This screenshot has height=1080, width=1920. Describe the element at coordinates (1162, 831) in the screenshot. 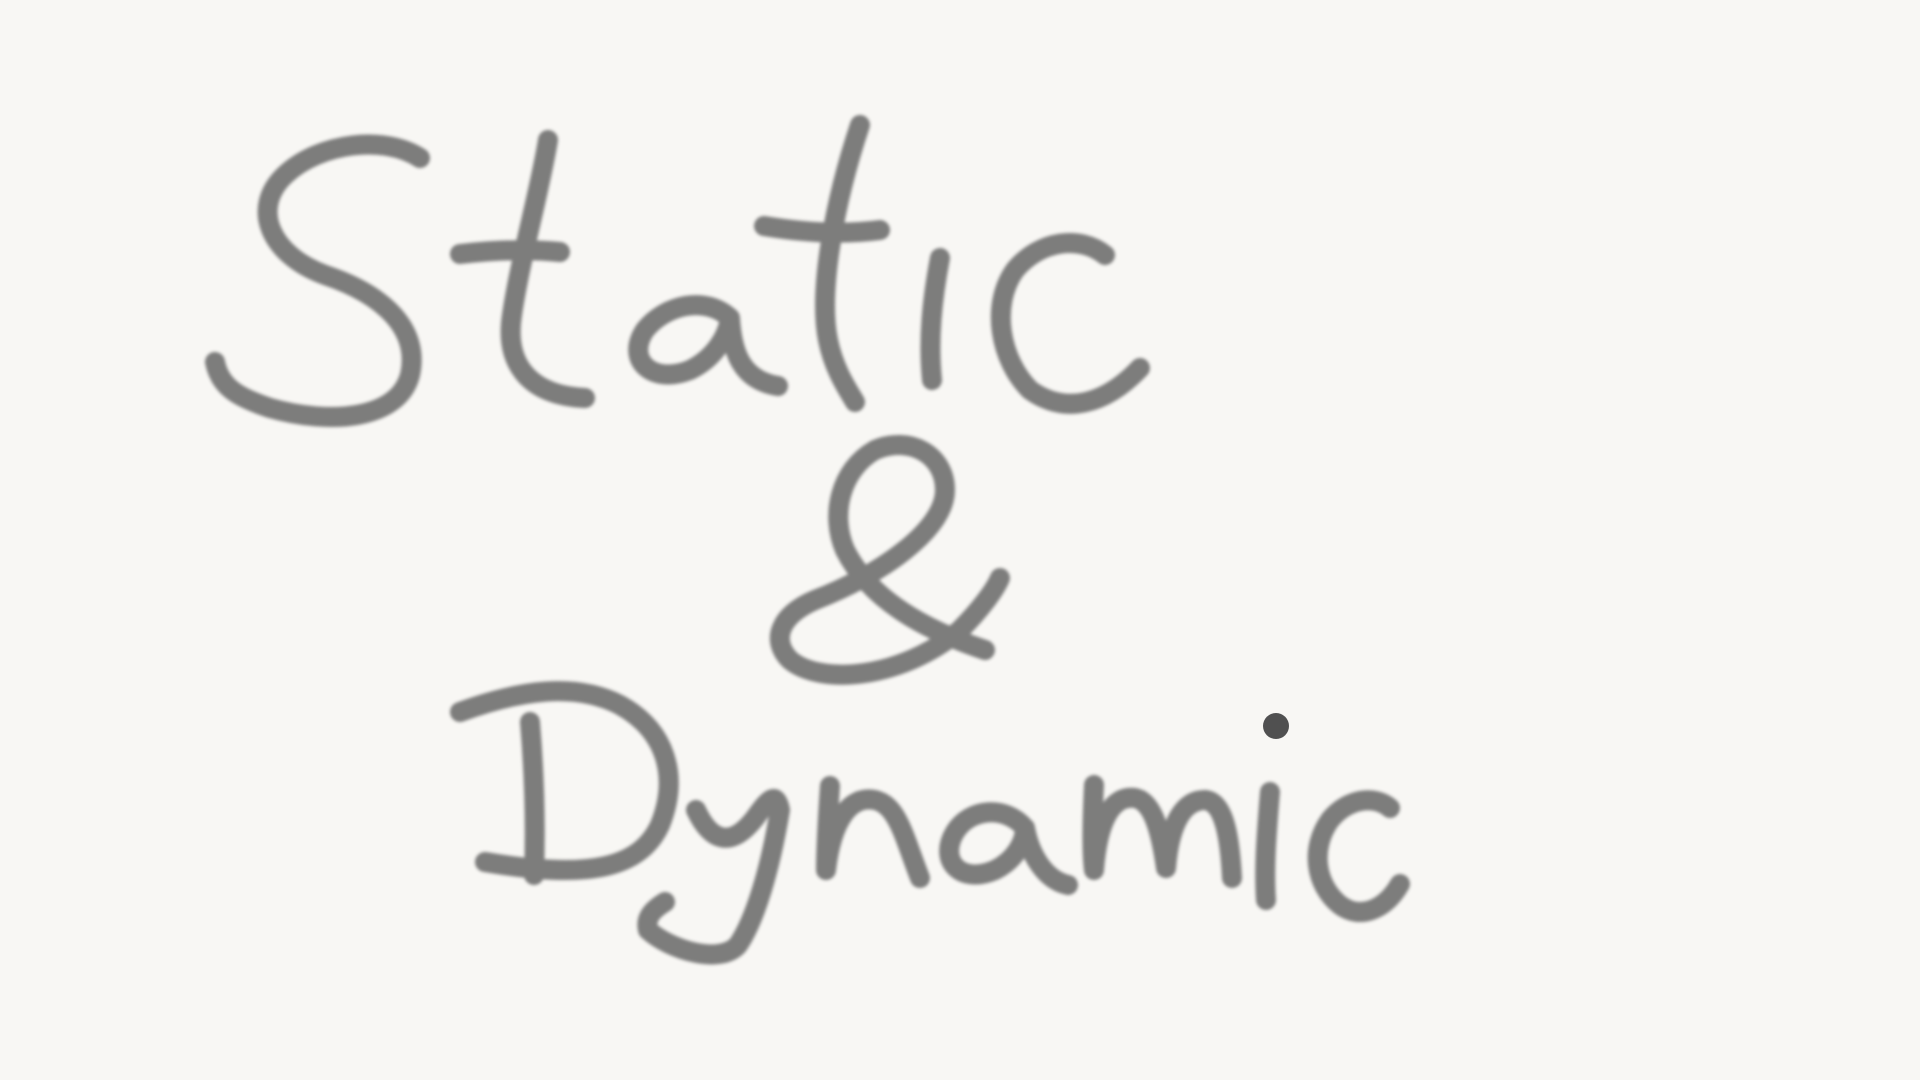

I see `stroke-m` at that location.